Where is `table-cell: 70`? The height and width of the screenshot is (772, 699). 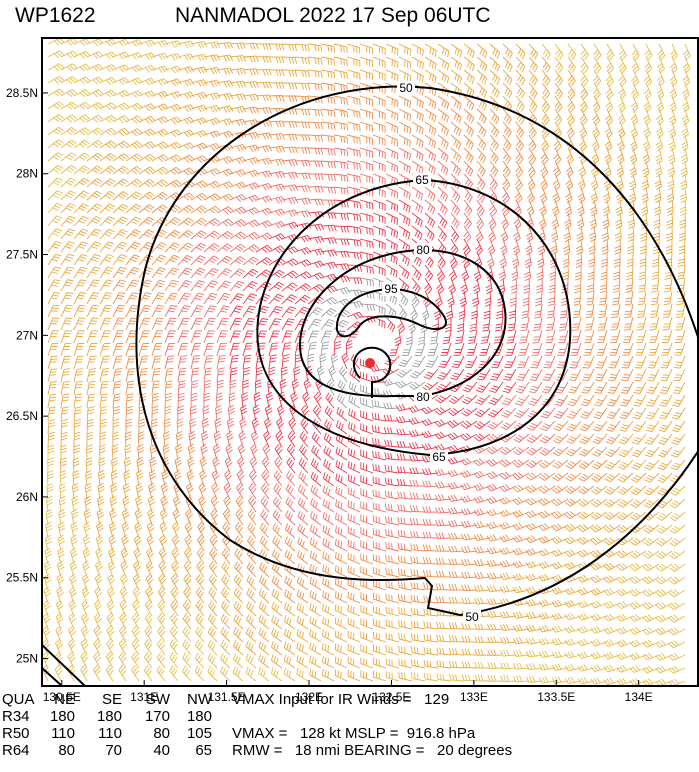 table-cell: 70 is located at coordinates (113, 750).